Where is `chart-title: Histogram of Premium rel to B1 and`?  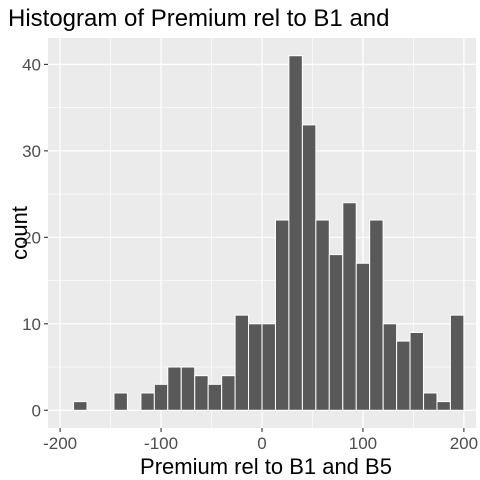
chart-title: Histogram of Premium rel to B1 and is located at coordinates (198, 18).